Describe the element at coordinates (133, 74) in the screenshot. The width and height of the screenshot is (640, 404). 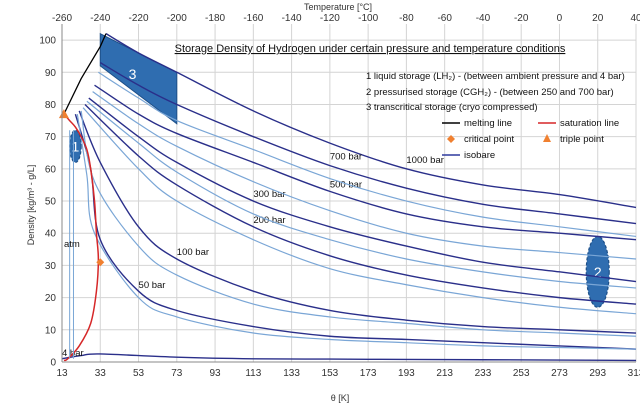
I see `region-label: 3` at that location.